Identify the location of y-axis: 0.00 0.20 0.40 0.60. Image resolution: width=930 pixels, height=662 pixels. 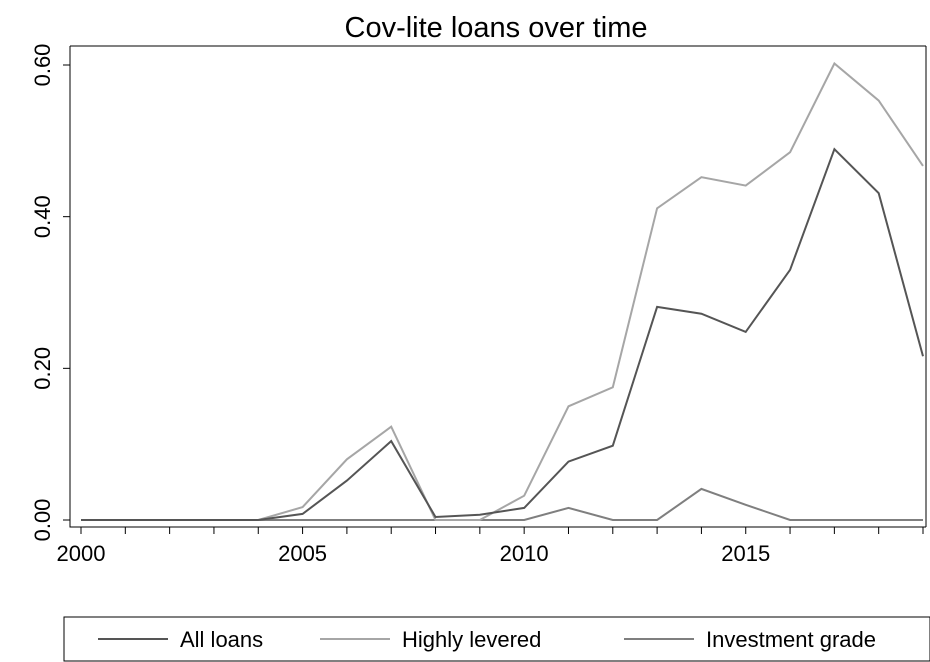
(50, 293).